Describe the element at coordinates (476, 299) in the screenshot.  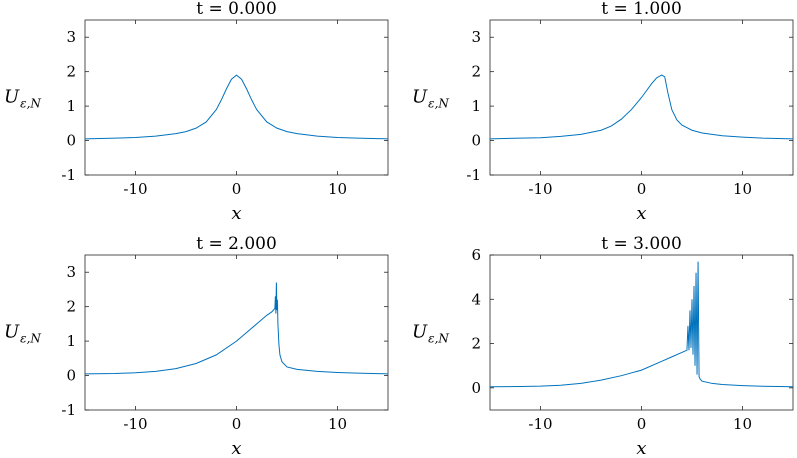
I see `y-tick-label: 4` at that location.